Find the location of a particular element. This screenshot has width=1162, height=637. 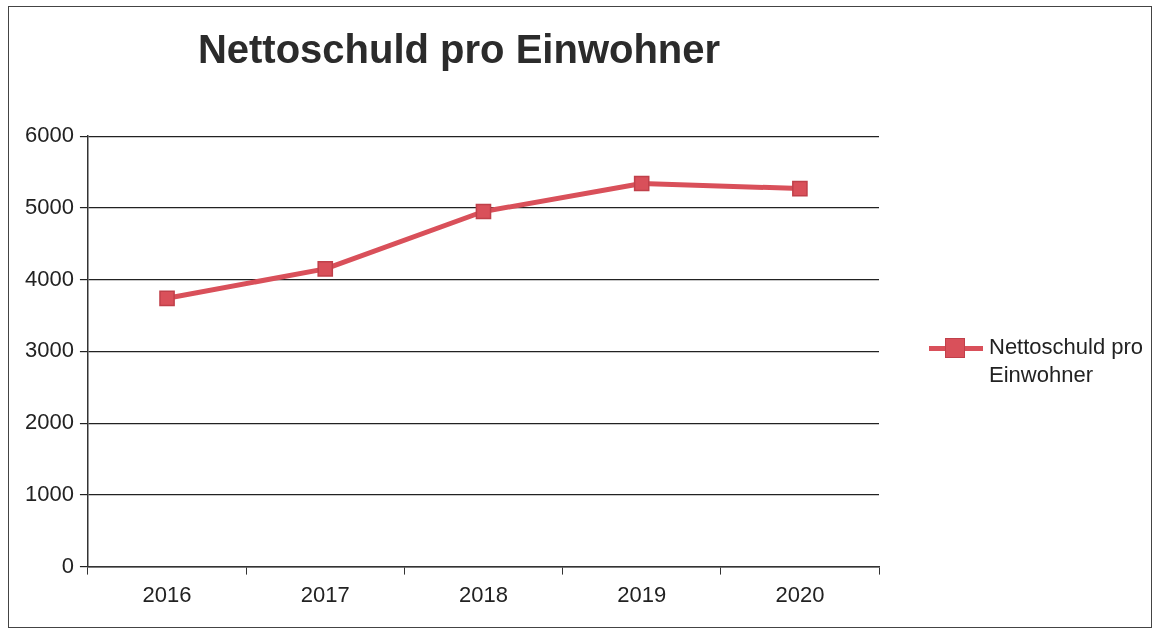

legend-label: Nettoschuld pro Einwohner is located at coordinates (1067, 361).